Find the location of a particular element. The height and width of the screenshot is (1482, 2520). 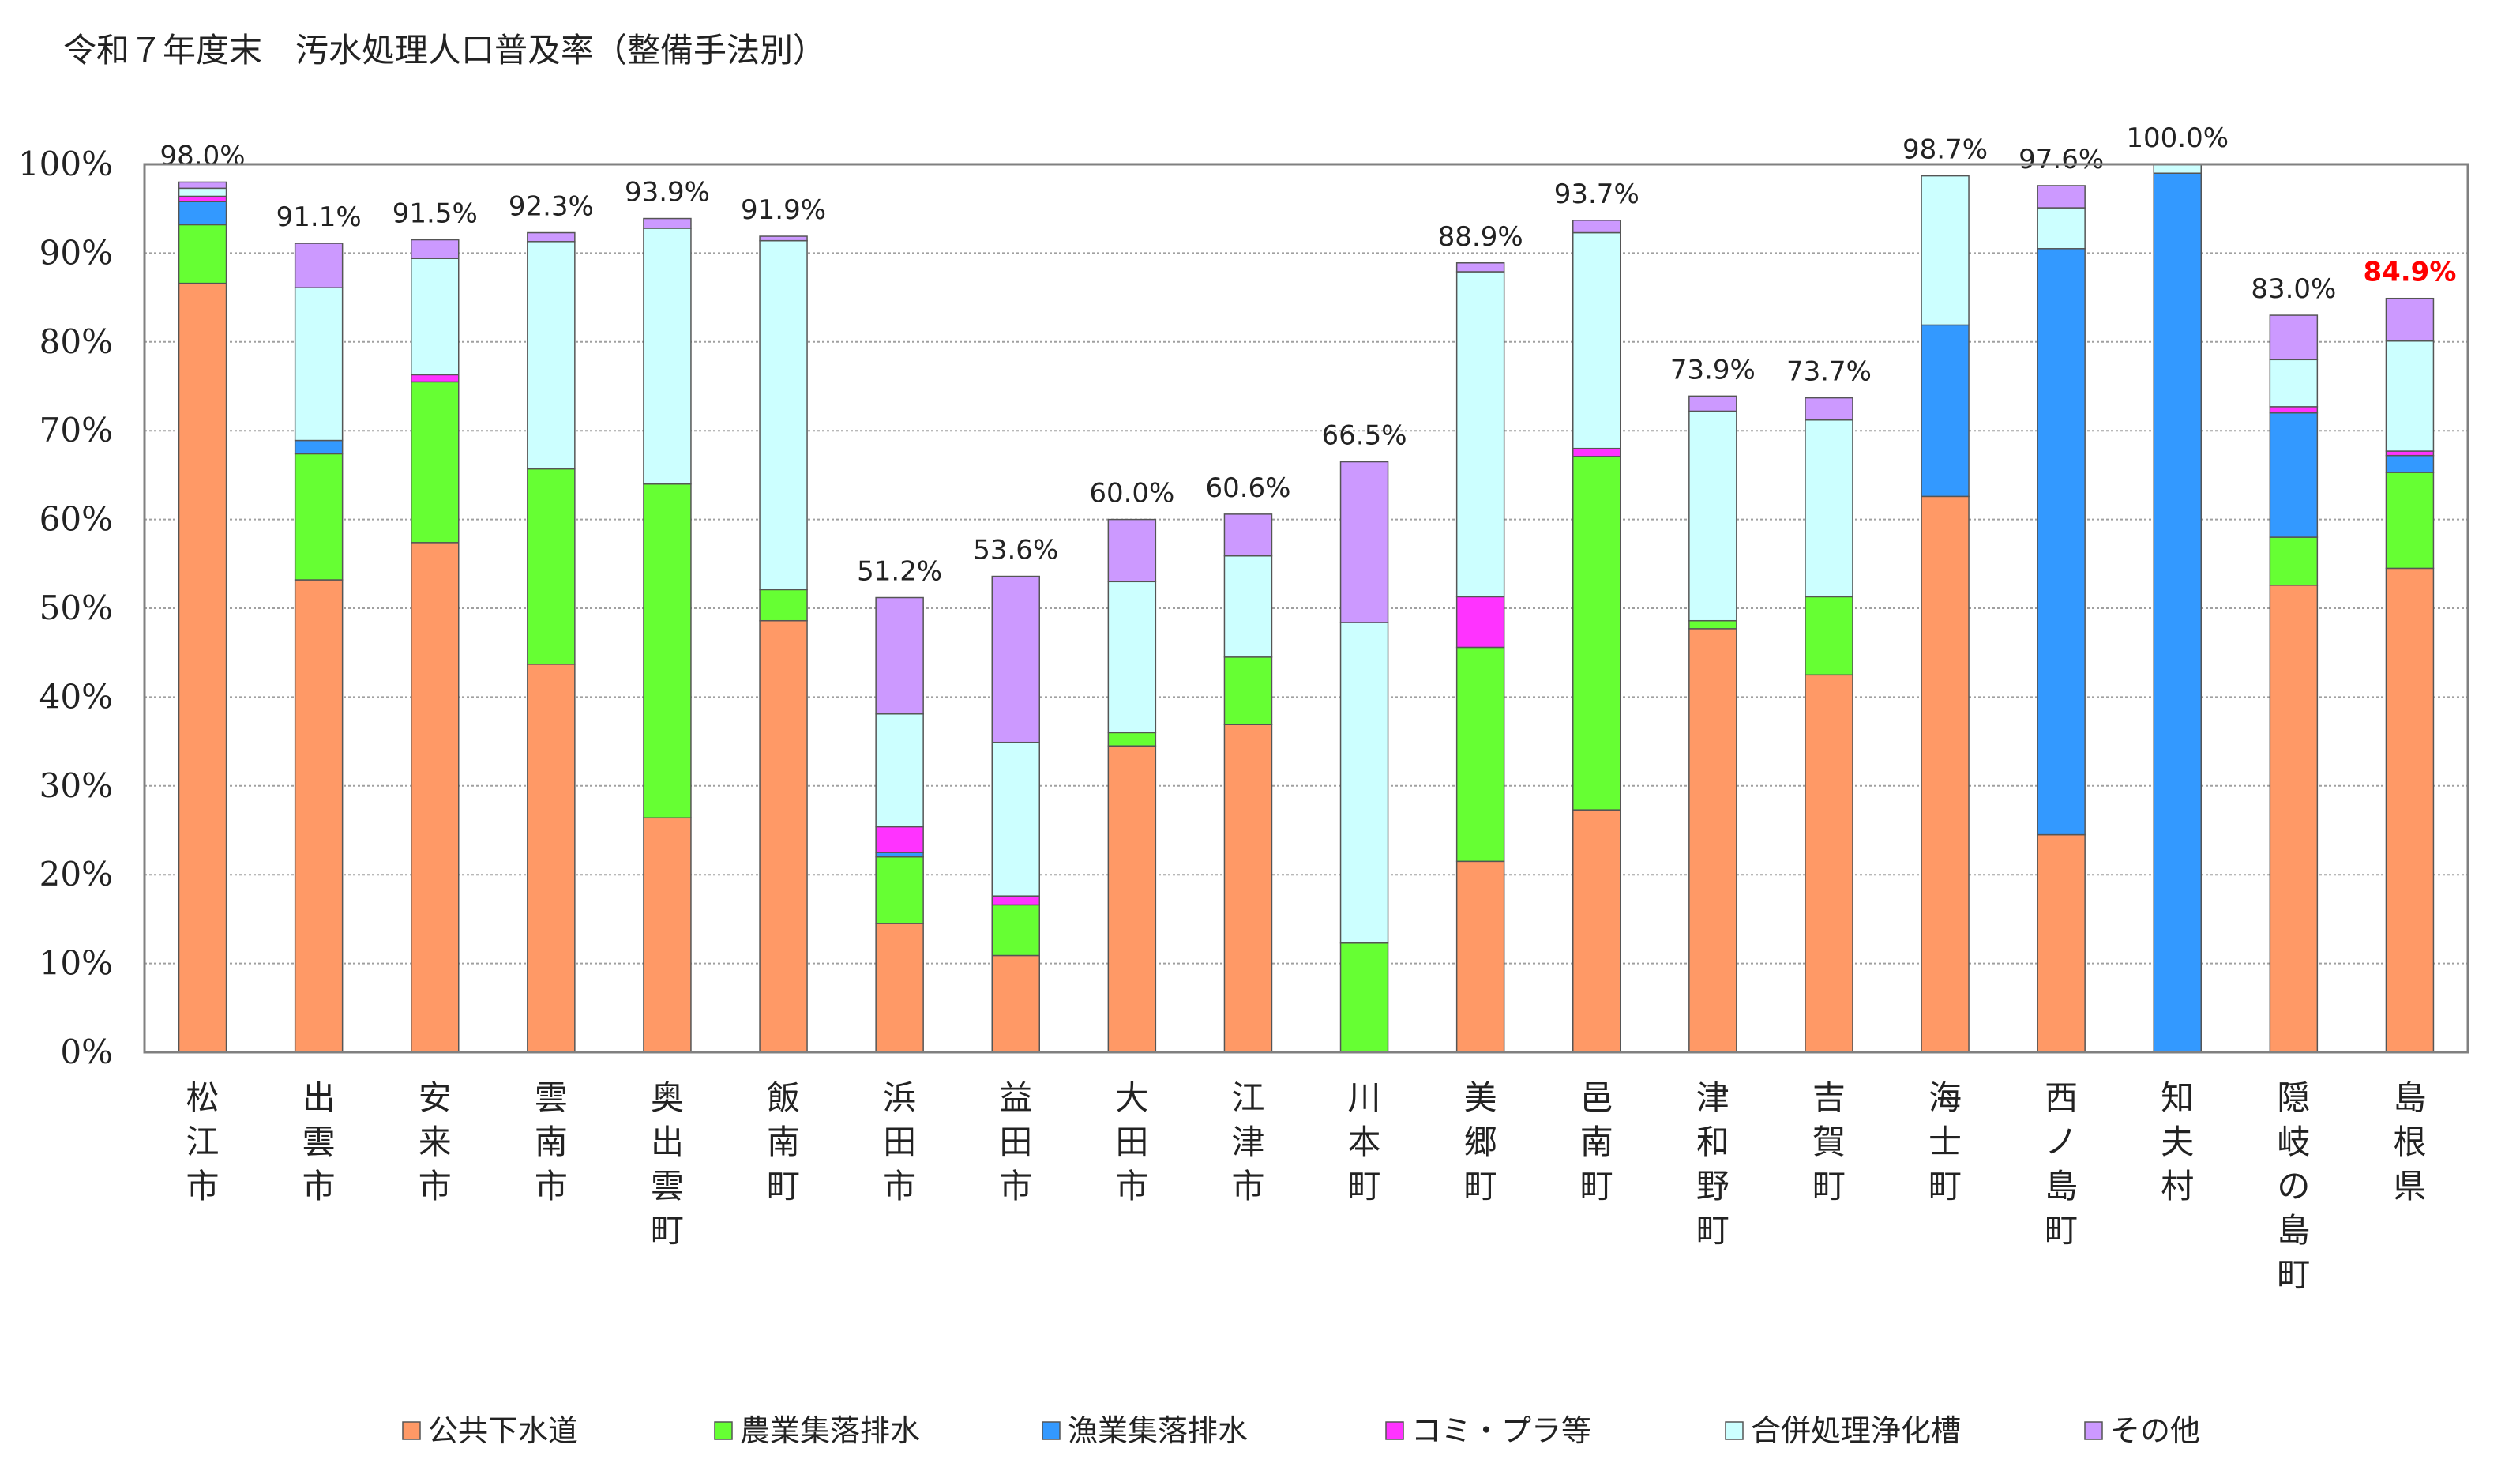

total-label: 91.1% is located at coordinates (319, 217).